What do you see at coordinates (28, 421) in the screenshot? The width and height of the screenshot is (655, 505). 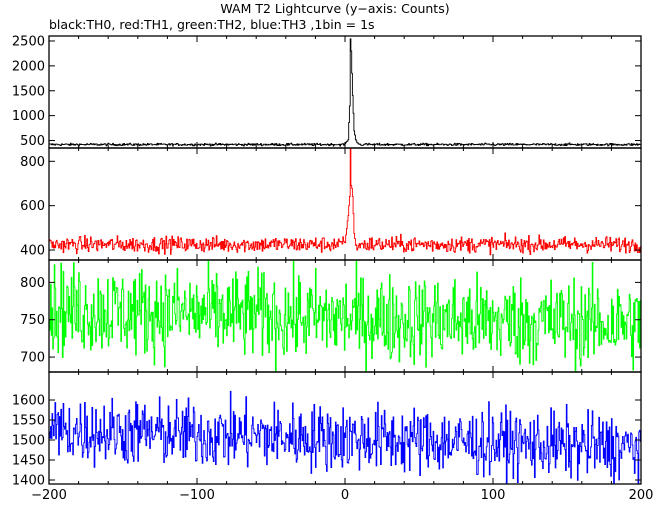 I see `y-tick-label: 1550` at bounding box center [28, 421].